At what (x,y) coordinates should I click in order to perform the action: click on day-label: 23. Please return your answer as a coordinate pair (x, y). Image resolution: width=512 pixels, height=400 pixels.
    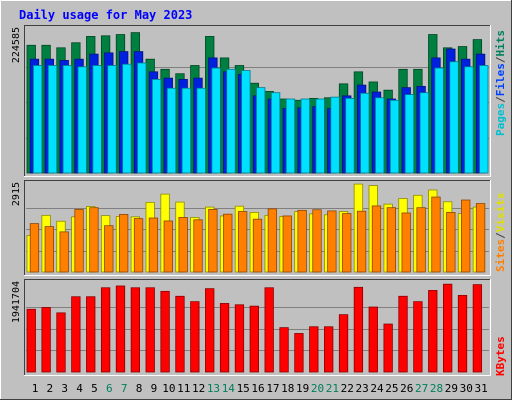
    Looking at the image, I should click on (362, 388).